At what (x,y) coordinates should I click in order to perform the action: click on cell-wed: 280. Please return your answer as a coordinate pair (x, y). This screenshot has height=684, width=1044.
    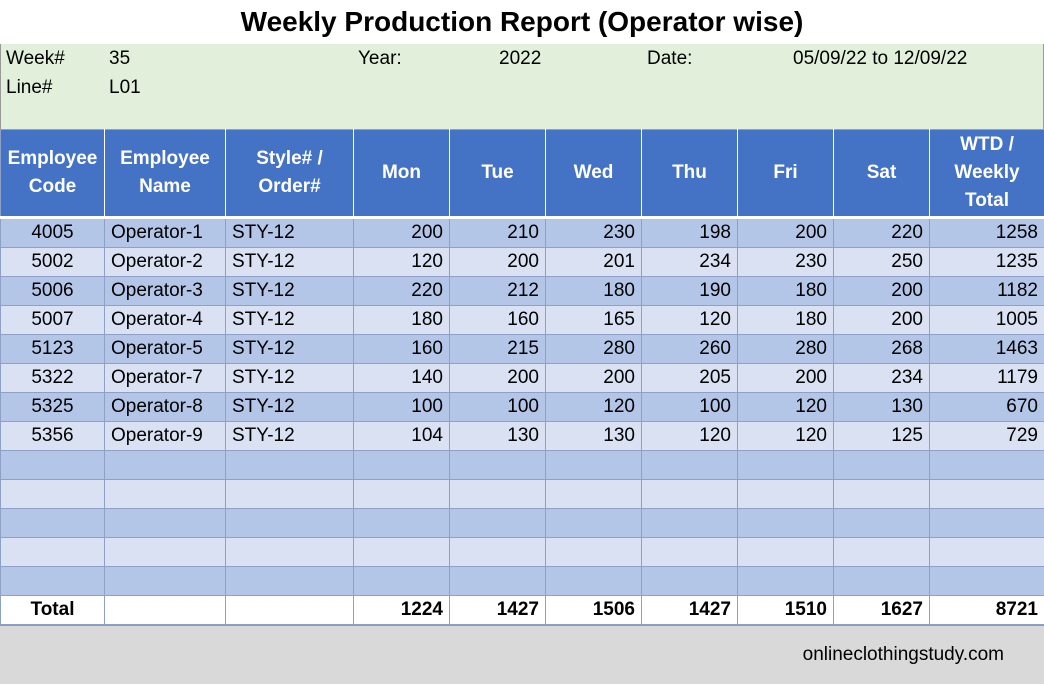
    Looking at the image, I should click on (594, 349).